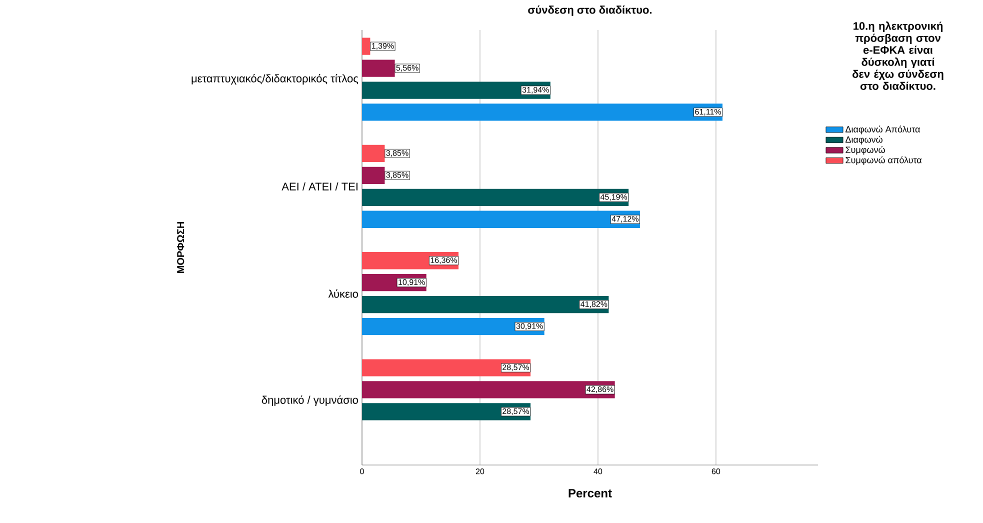  I want to click on legend-label: Συμφωνώ απόλυτα, so click(884, 161).